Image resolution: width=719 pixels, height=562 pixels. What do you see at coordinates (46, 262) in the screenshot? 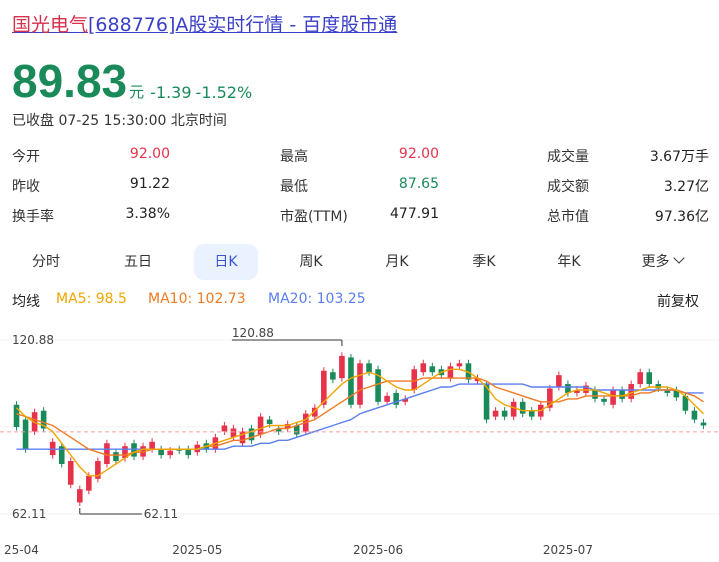
I see `tab-intraday: 分时` at bounding box center [46, 262].